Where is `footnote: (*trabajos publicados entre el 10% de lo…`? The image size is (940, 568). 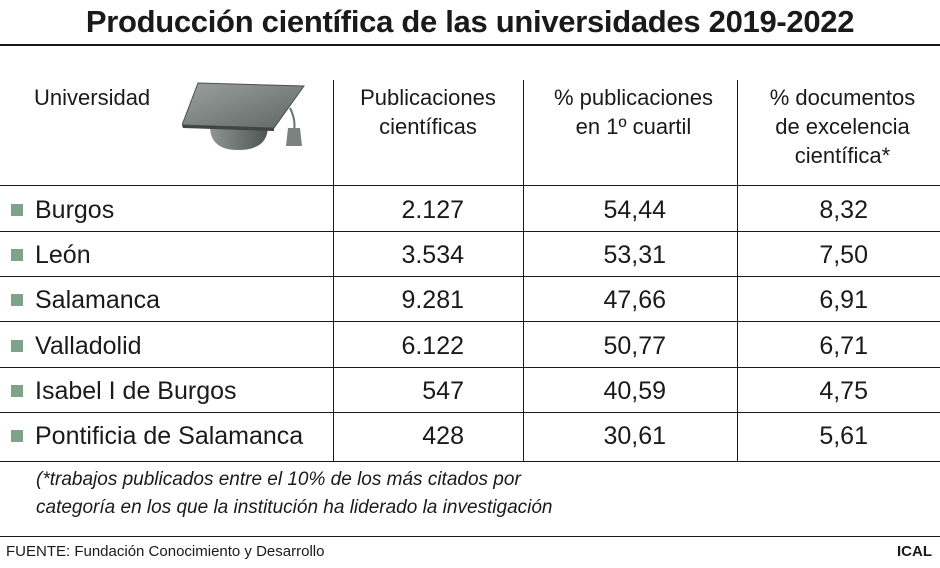
footnote: (*trabajos publicados entre el 10% de lo… is located at coordinates (294, 494).